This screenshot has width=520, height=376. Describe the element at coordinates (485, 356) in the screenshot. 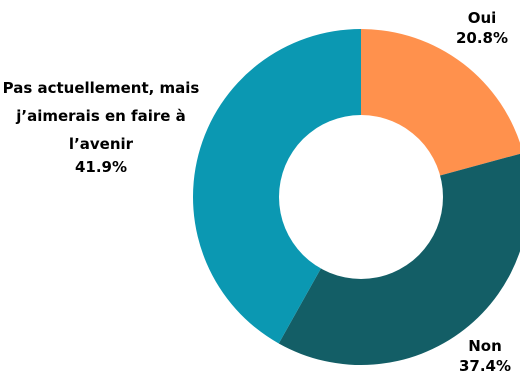

I see `slice-label-non: Non 37.4%` at that location.